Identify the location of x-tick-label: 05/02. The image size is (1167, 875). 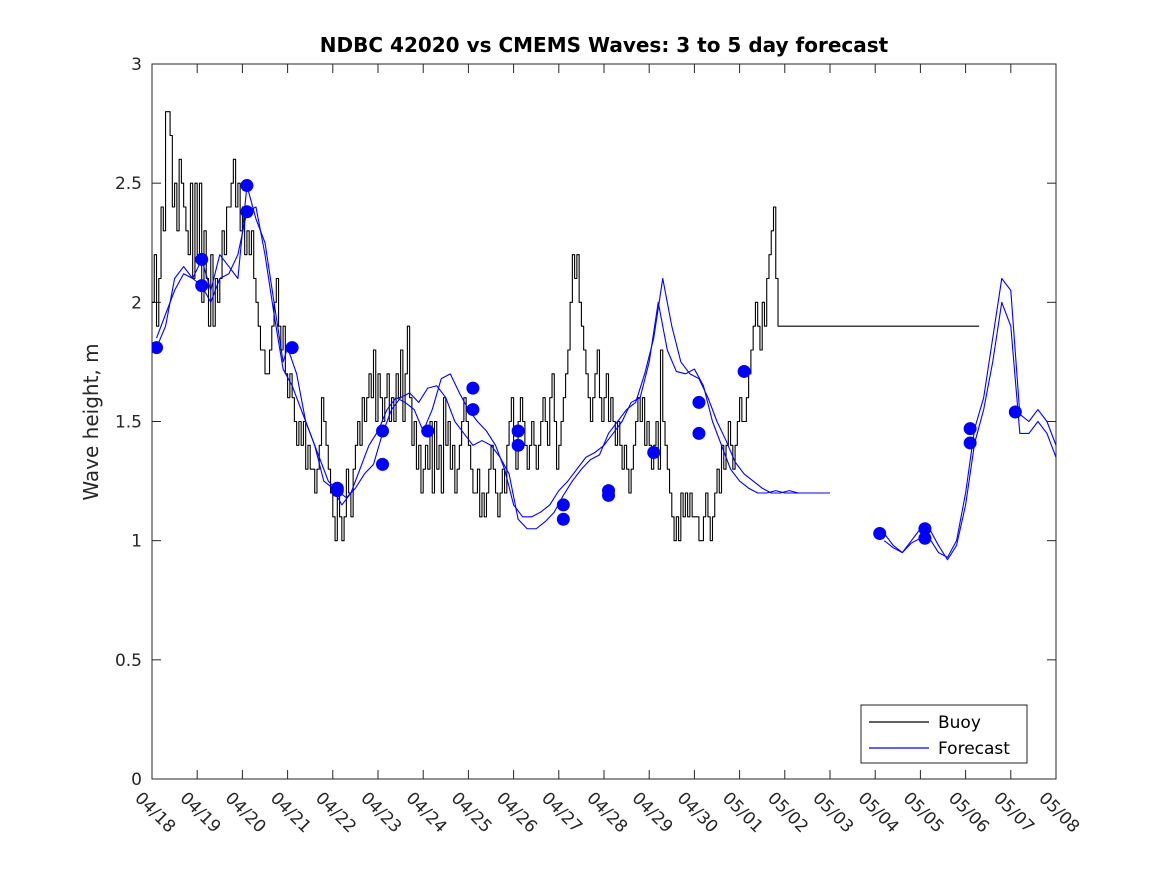
(787, 812).